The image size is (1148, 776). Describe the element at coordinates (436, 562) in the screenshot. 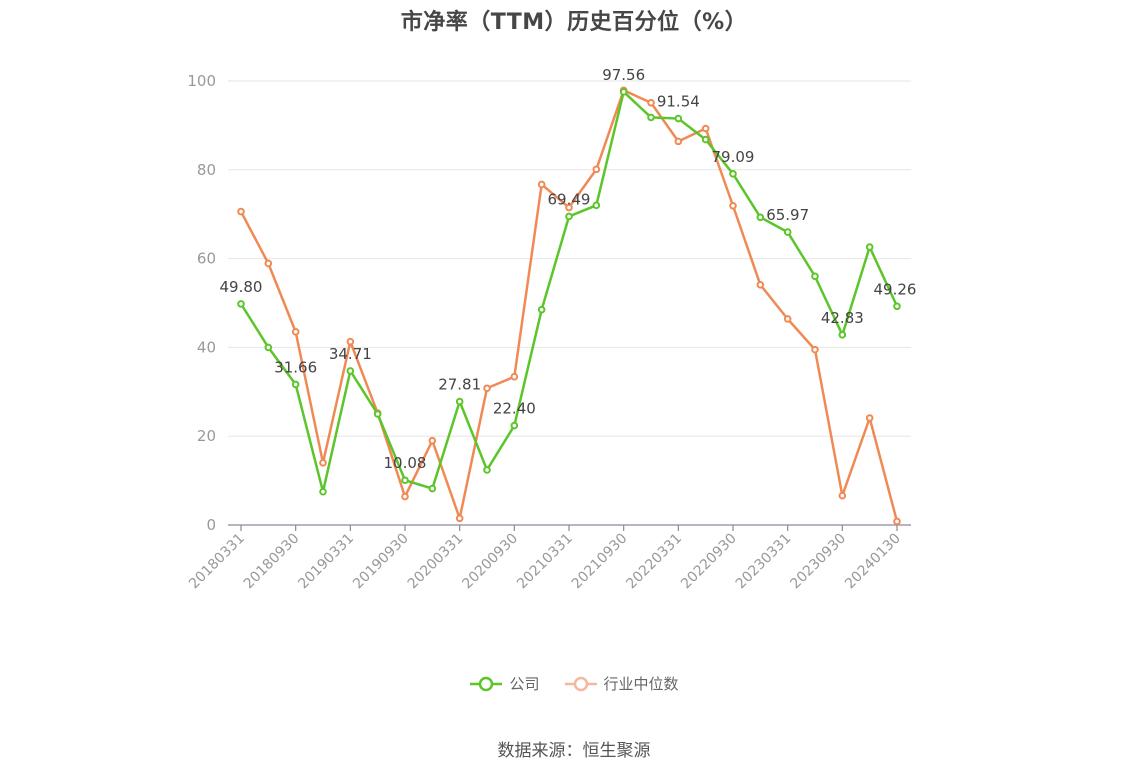

I see `x-tick-label: 20200331` at that location.